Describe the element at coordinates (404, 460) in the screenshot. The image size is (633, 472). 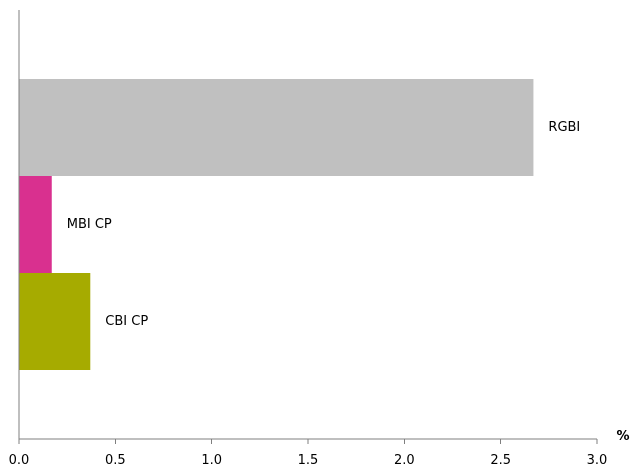
I see `x-tick-label: 2.0` at that location.